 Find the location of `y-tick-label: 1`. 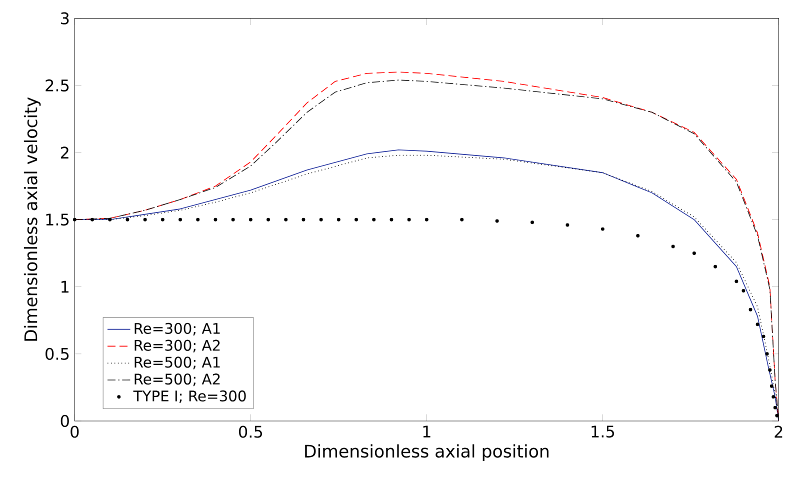

y-tick-label: 1 is located at coordinates (65, 286).